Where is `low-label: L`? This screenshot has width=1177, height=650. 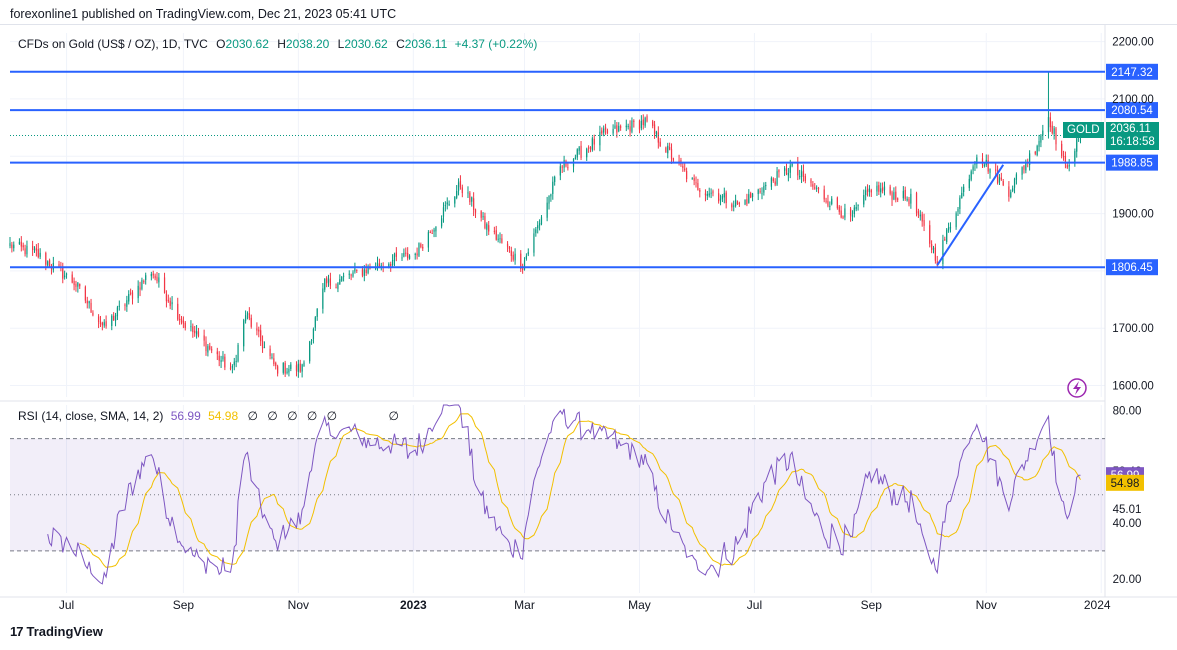 low-label: L is located at coordinates (341, 44).